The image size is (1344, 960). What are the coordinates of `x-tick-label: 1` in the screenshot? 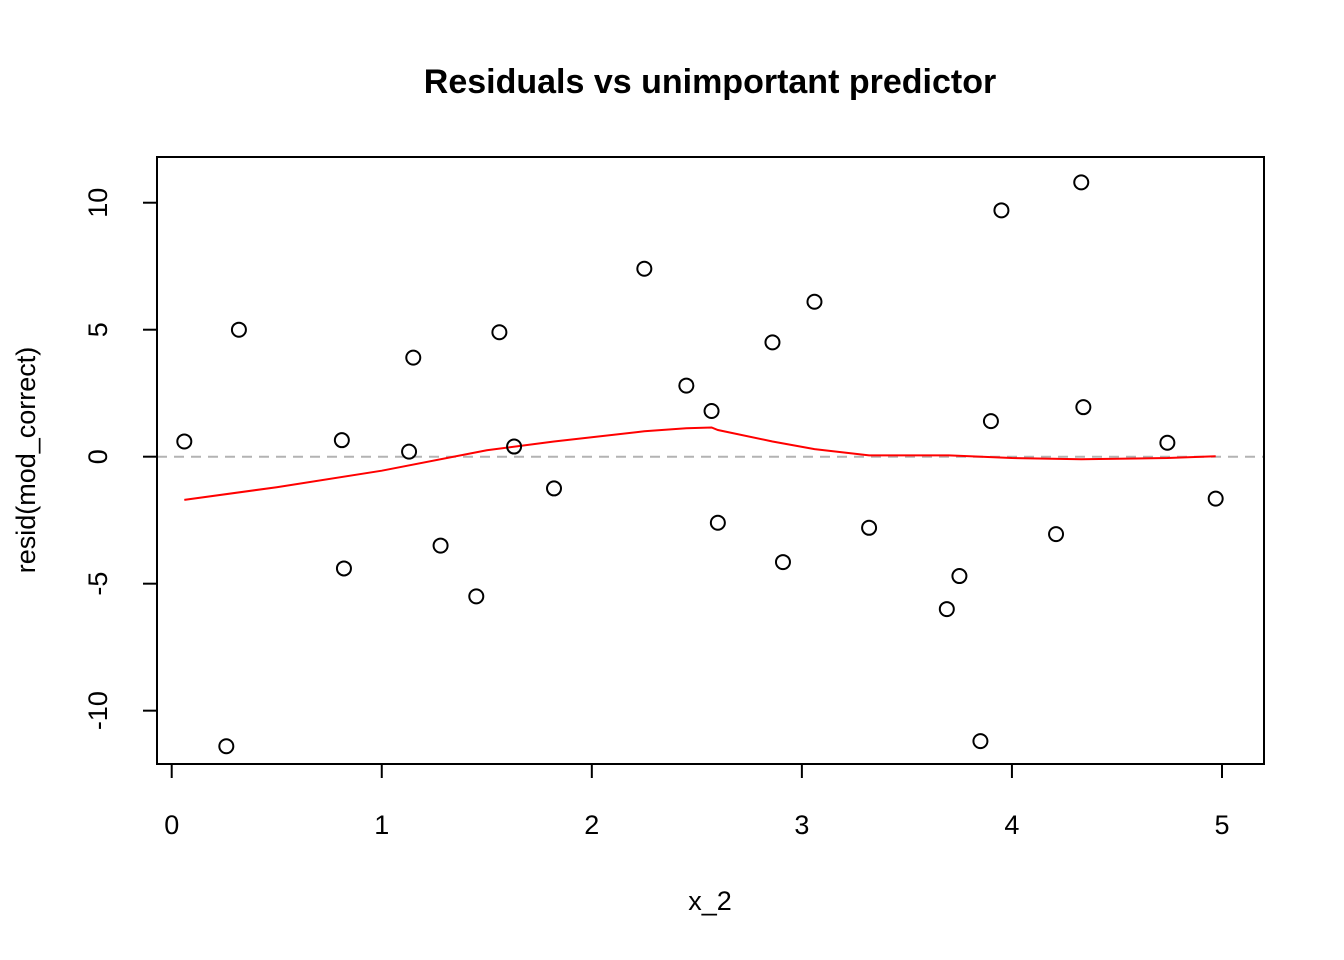 It's located at (381, 825).